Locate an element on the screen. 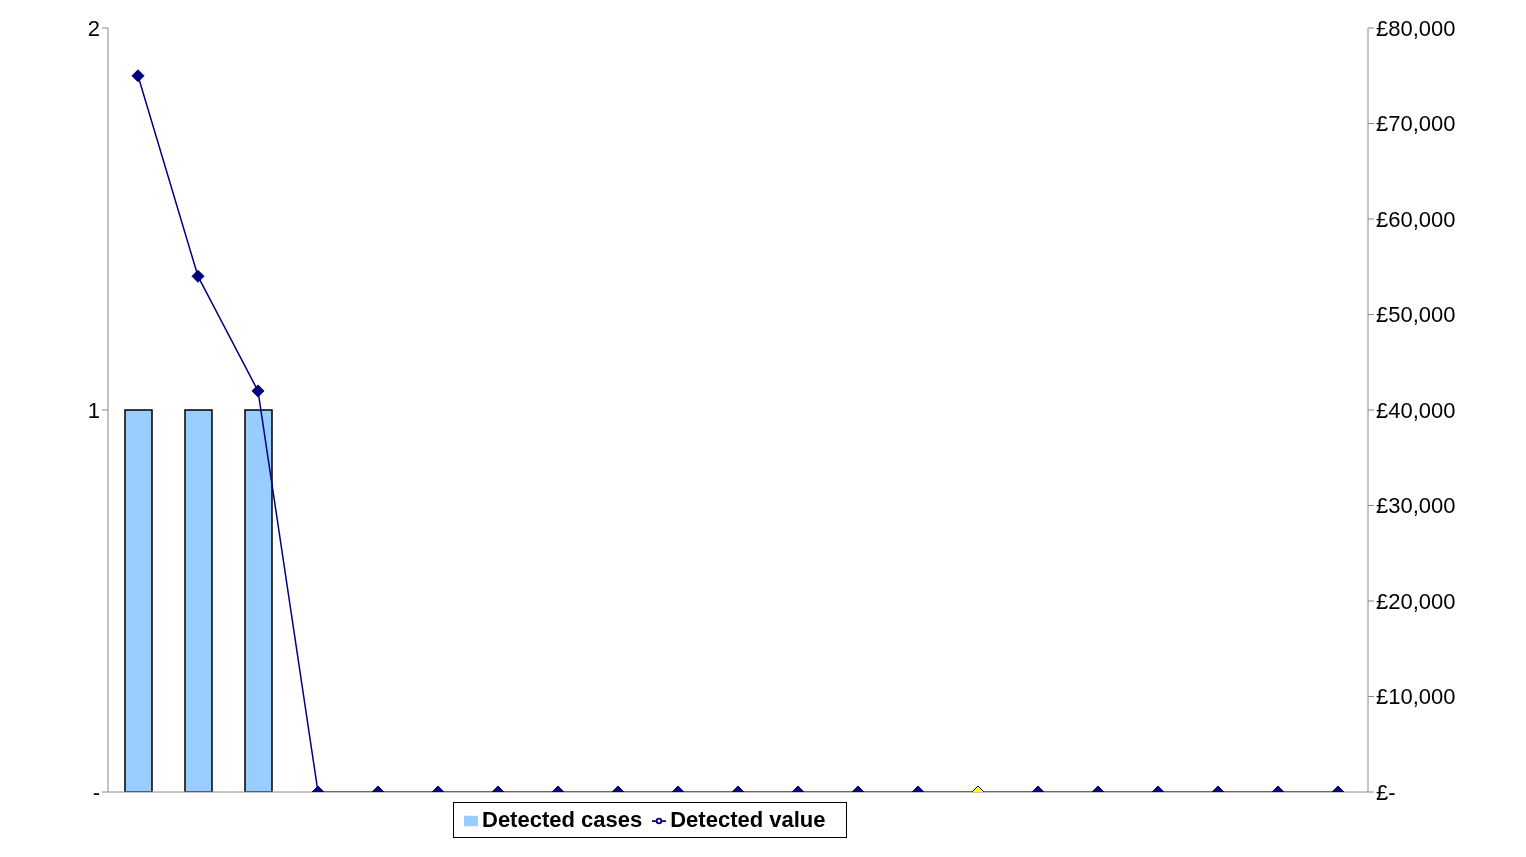  y-tick-label: - is located at coordinates (96, 792).